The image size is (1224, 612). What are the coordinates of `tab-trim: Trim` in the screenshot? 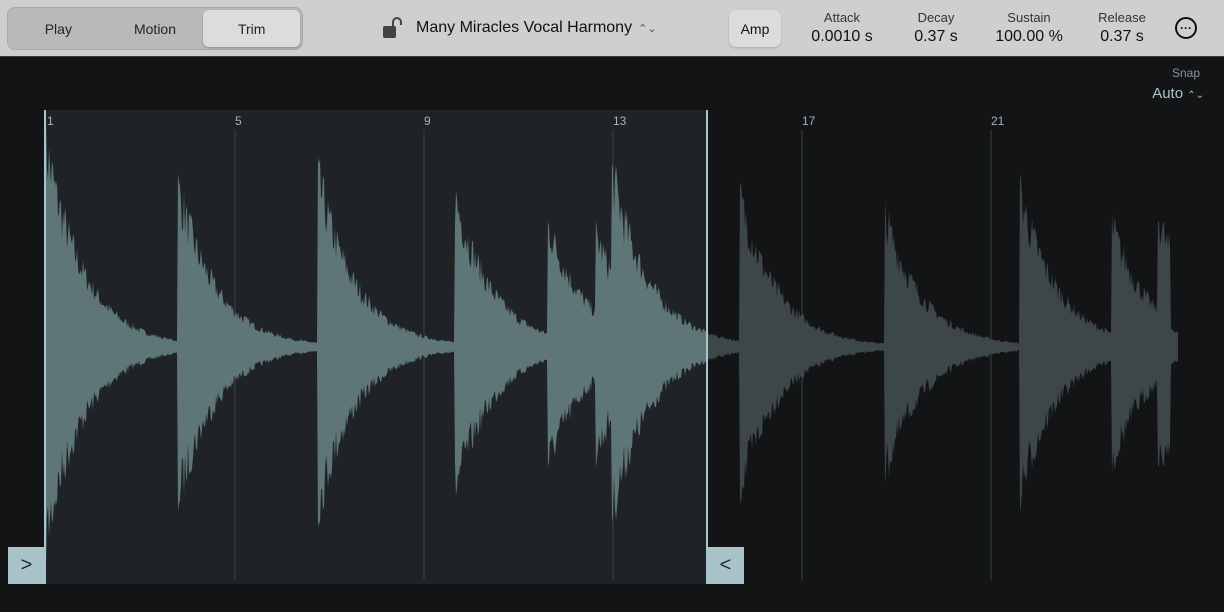 It's located at (252, 28).